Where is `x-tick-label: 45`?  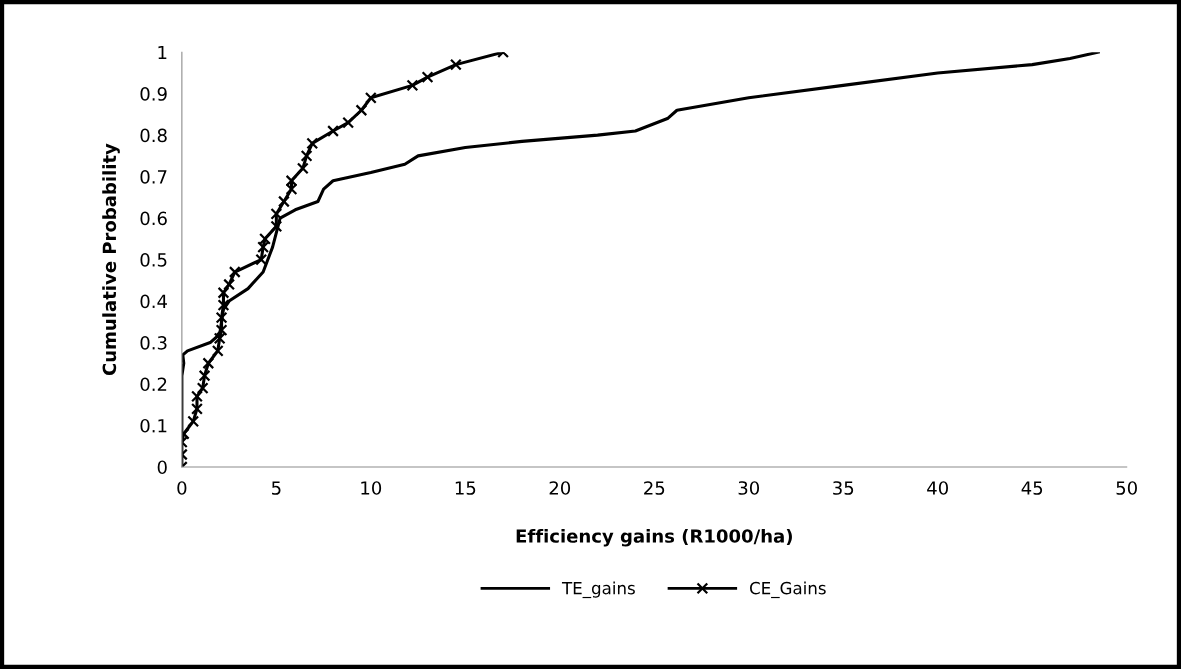
x-tick-label: 45 is located at coordinates (1032, 488).